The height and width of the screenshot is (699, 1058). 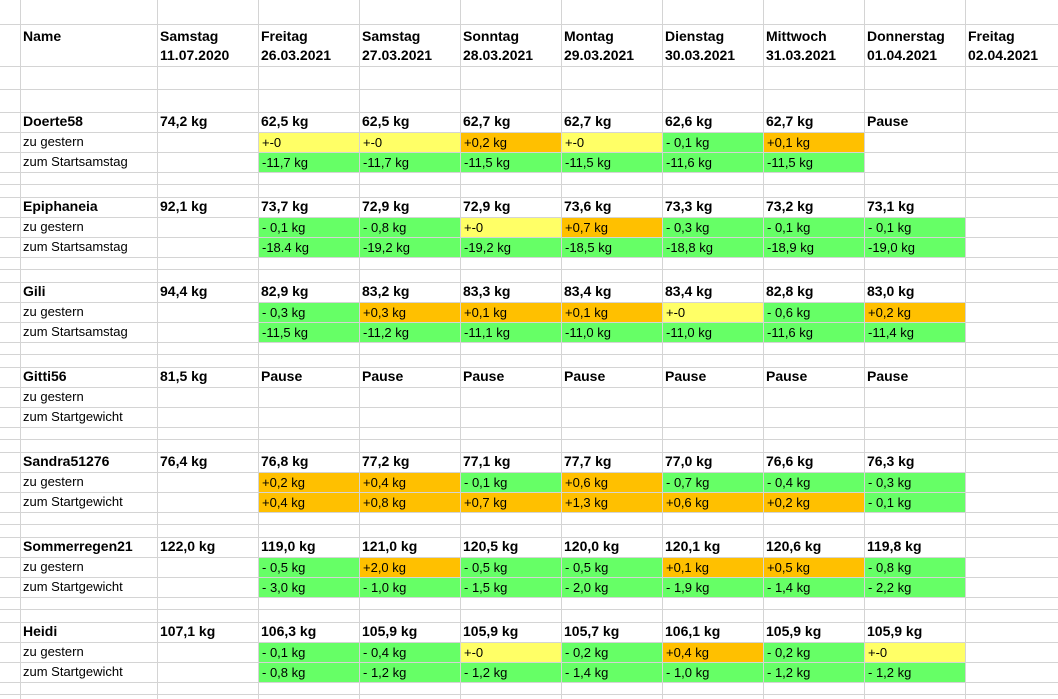 What do you see at coordinates (285, 206) in the screenshot?
I see `weight: 73,7 kg` at bounding box center [285, 206].